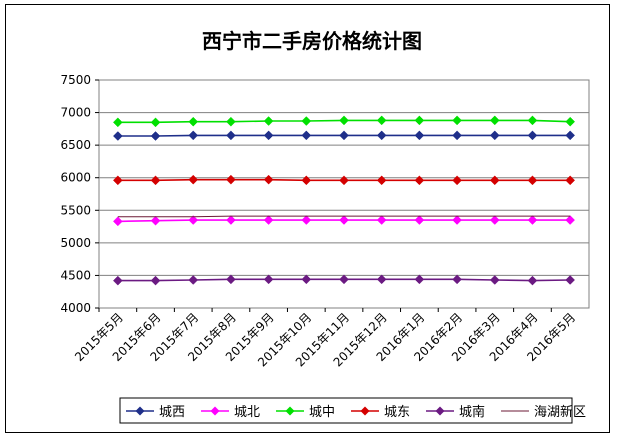  What do you see at coordinates (455, 412) in the screenshot?
I see `legend-item: 城南` at bounding box center [455, 412].